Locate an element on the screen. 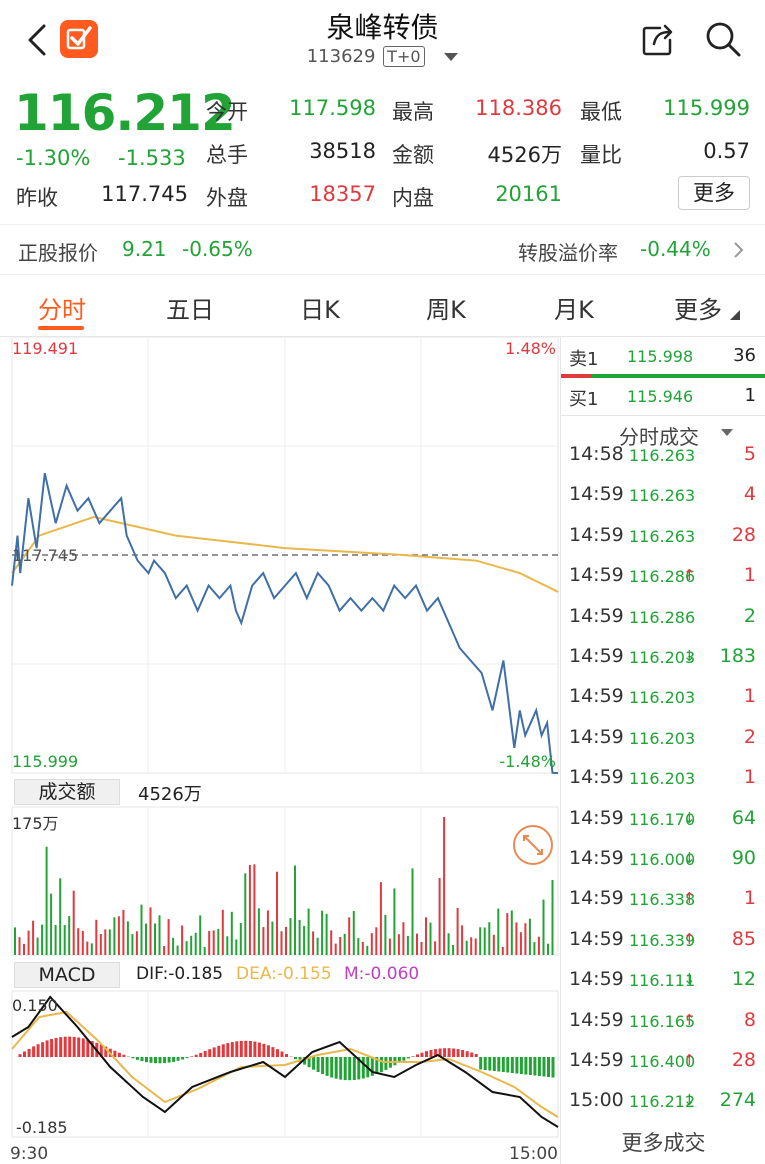 The width and height of the screenshot is (765, 1164). tab-five-day: 五日 is located at coordinates (190, 310).